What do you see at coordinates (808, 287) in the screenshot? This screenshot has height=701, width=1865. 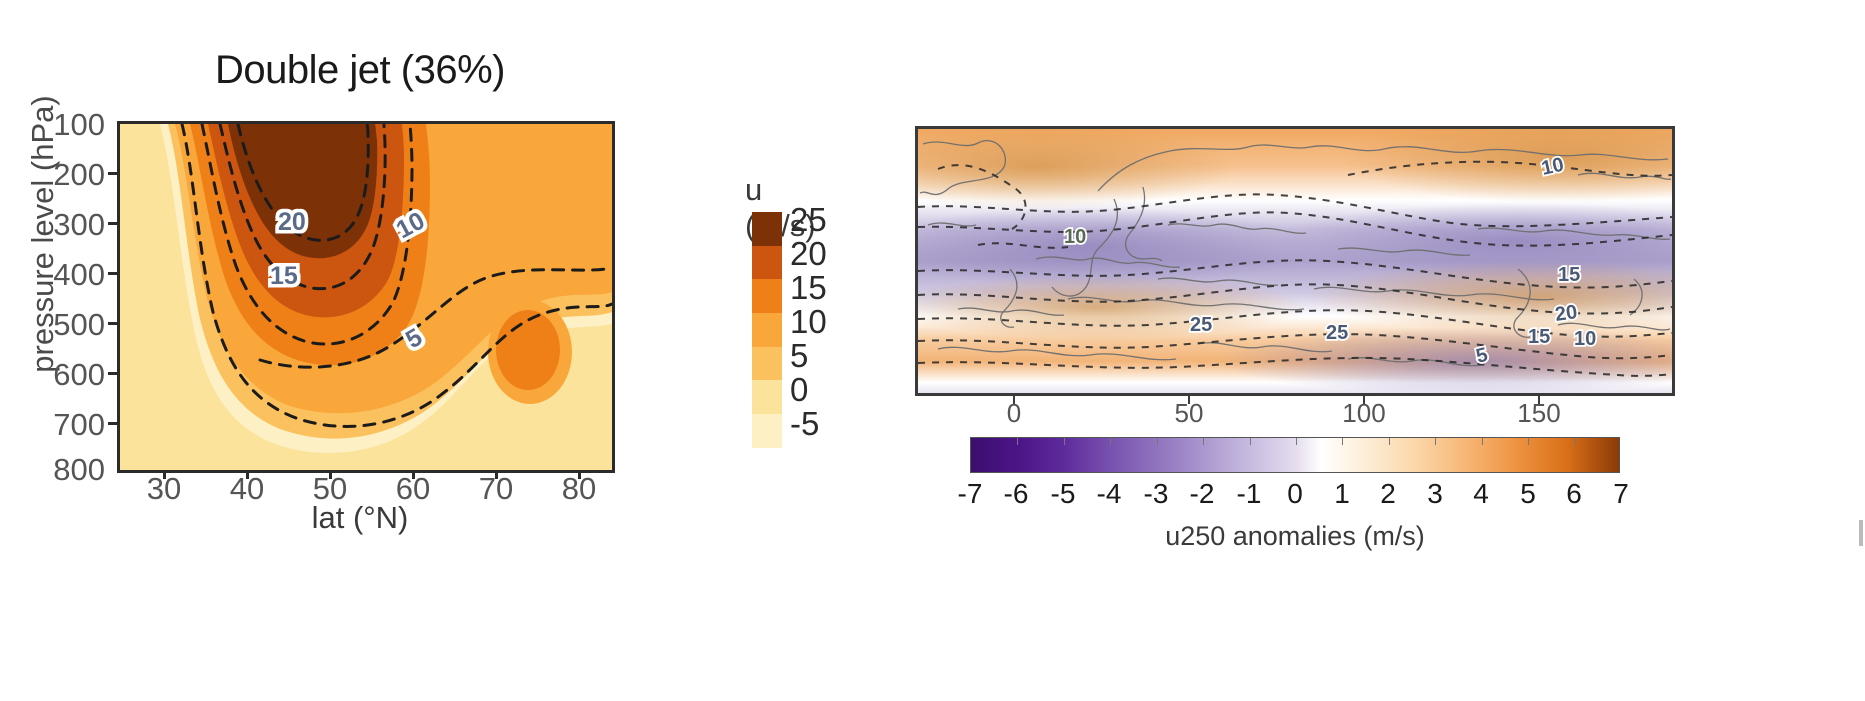 I see `colorbar-tick-label: 15` at bounding box center [808, 287].